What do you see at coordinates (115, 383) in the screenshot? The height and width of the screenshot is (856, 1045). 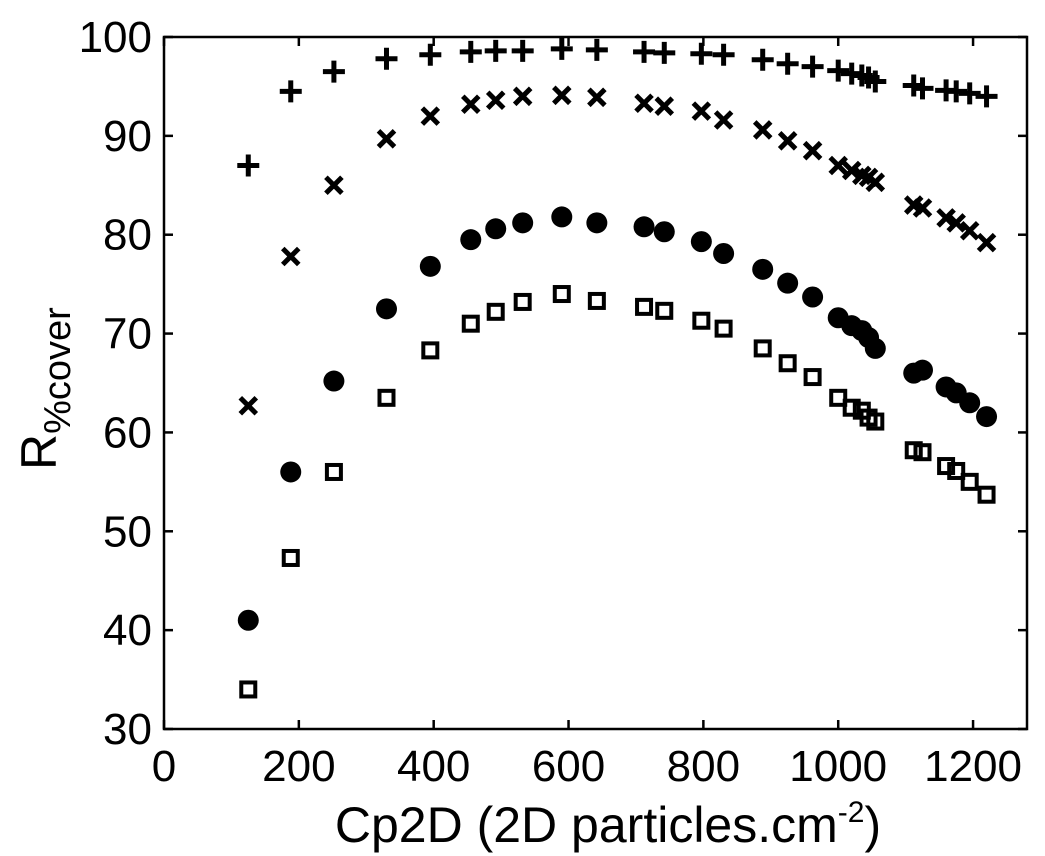 I see `y-axis-tick-labels: 30 40 50 60 70 80 90 100` at bounding box center [115, 383].